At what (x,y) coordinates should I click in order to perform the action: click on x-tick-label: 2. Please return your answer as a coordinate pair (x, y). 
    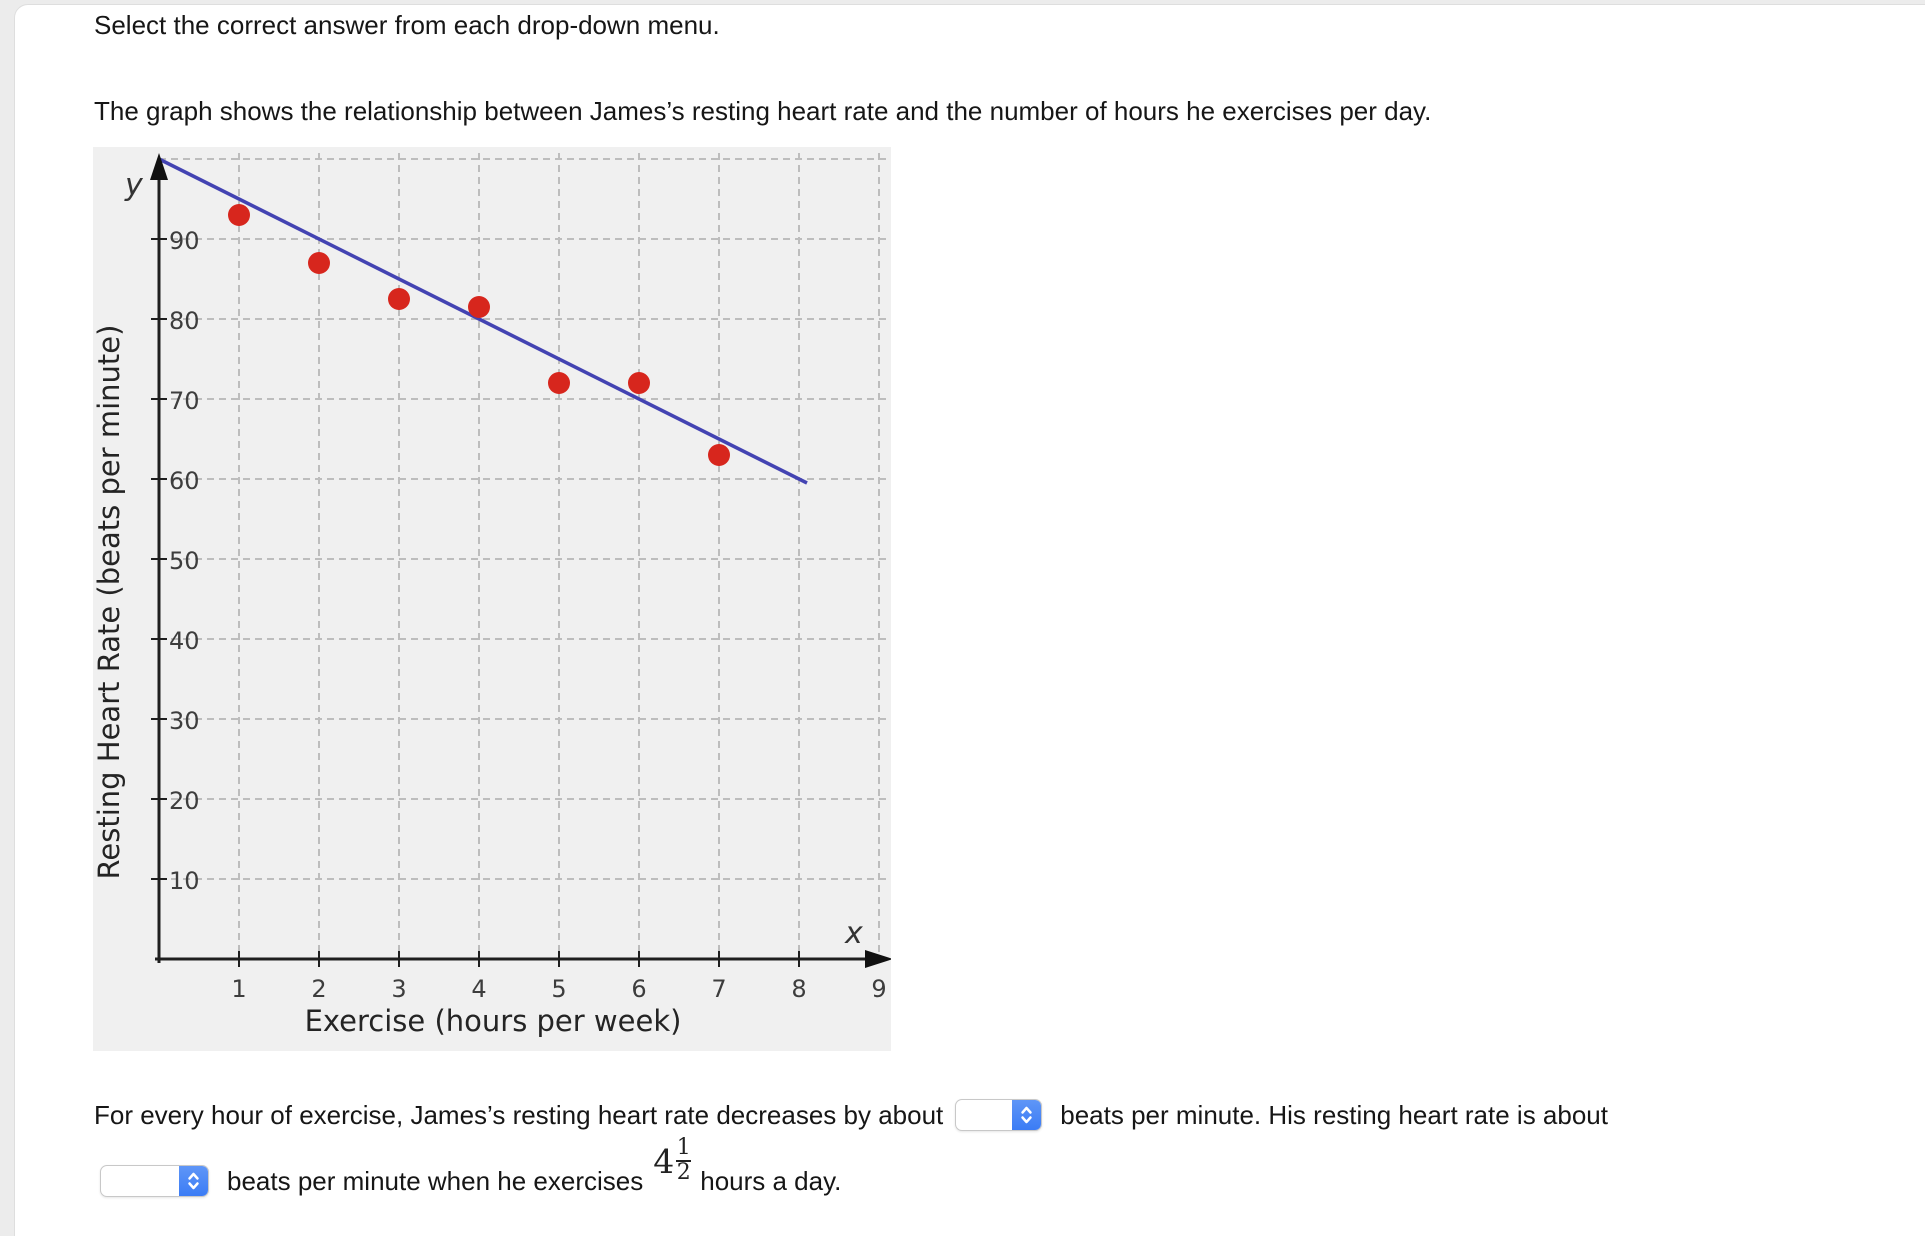
    Looking at the image, I should click on (318, 989).